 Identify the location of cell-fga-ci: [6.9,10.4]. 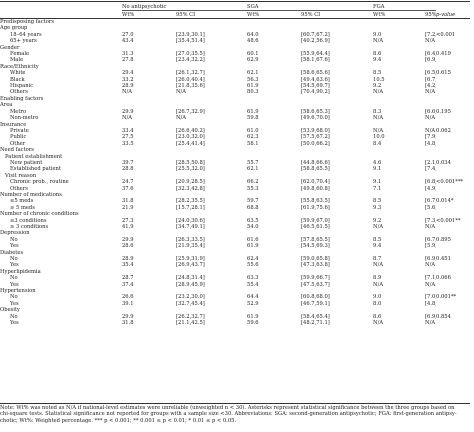
(431, 259).